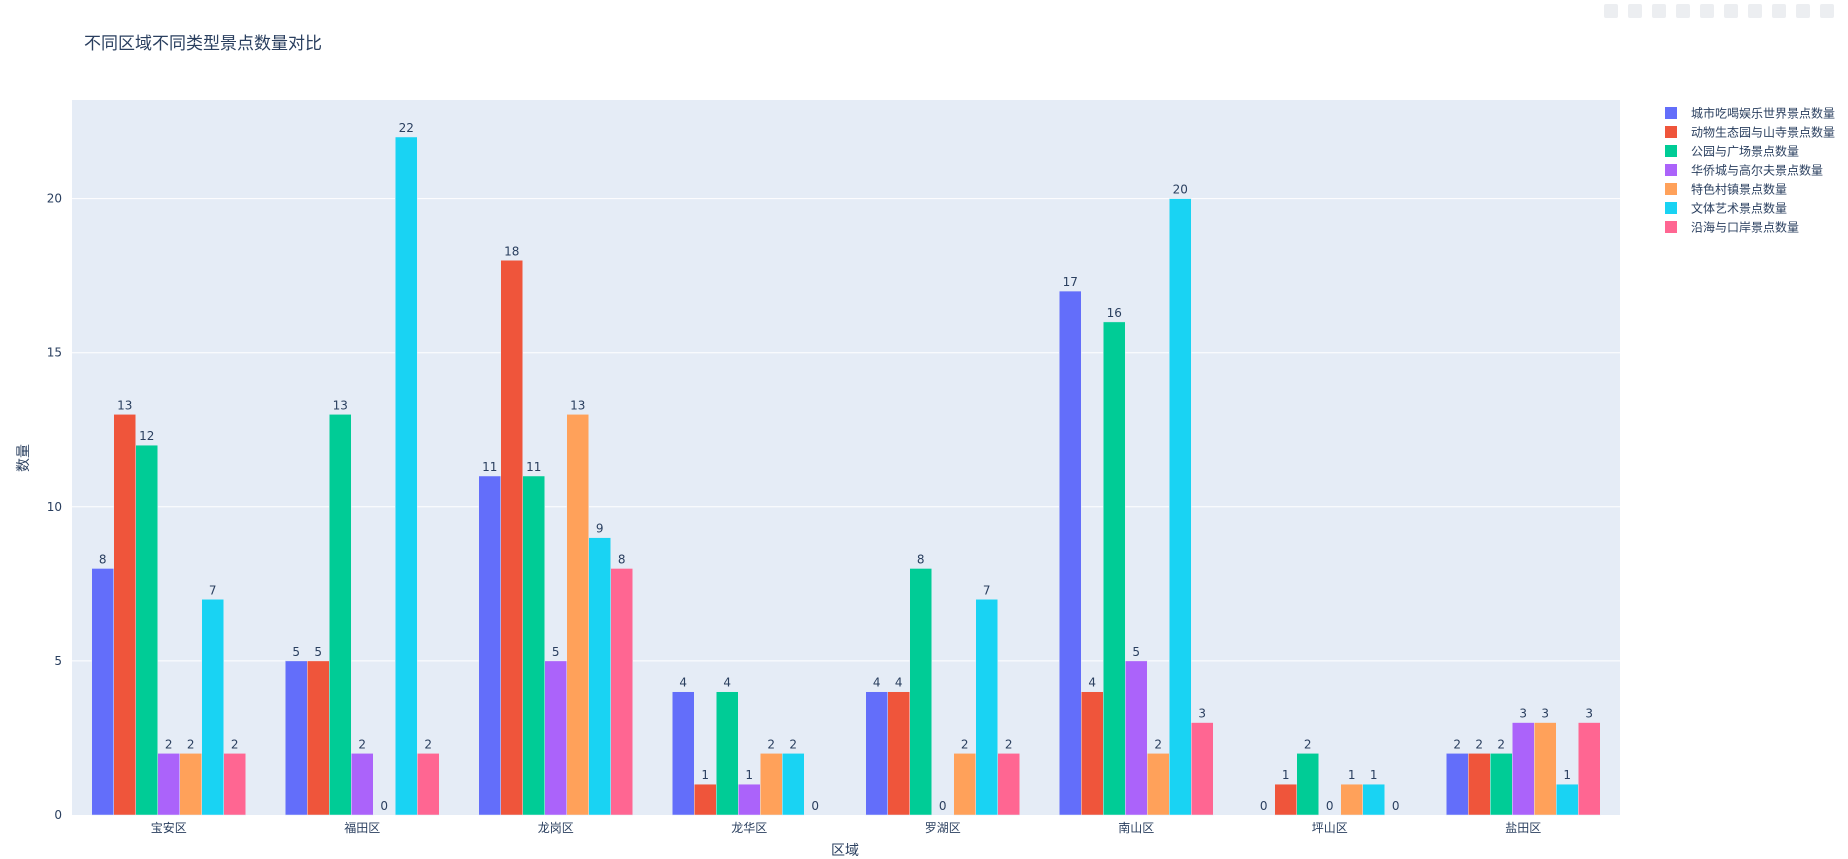 Image resolution: width=1848 pixels, height=859 pixels. Describe the element at coordinates (1611, 11) in the screenshot. I see `camera-icon` at that location.